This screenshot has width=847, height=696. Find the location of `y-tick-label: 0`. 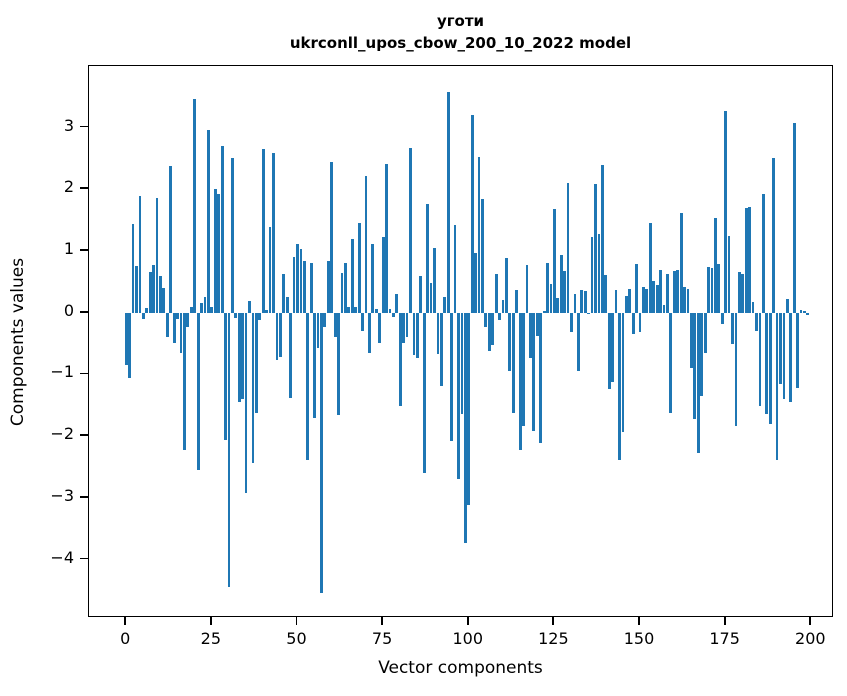

y-tick-label: 0 is located at coordinates (68, 310).